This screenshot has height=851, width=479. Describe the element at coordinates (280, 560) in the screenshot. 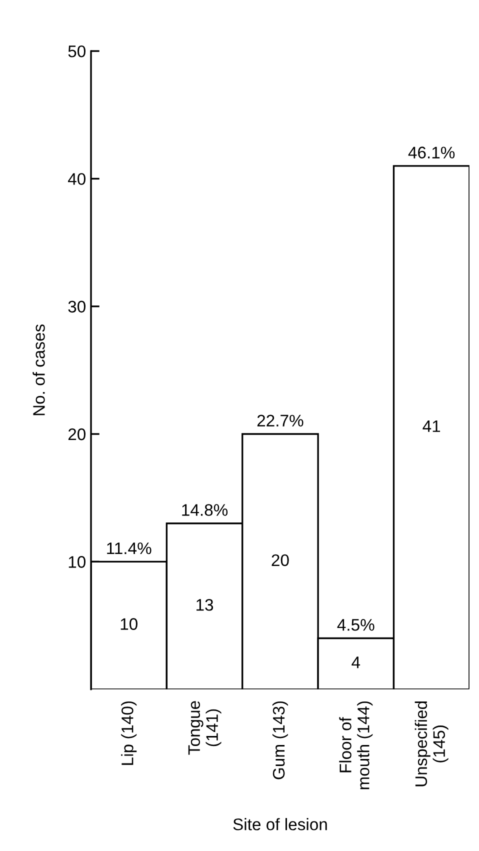

I see `data-label: 20` at that location.